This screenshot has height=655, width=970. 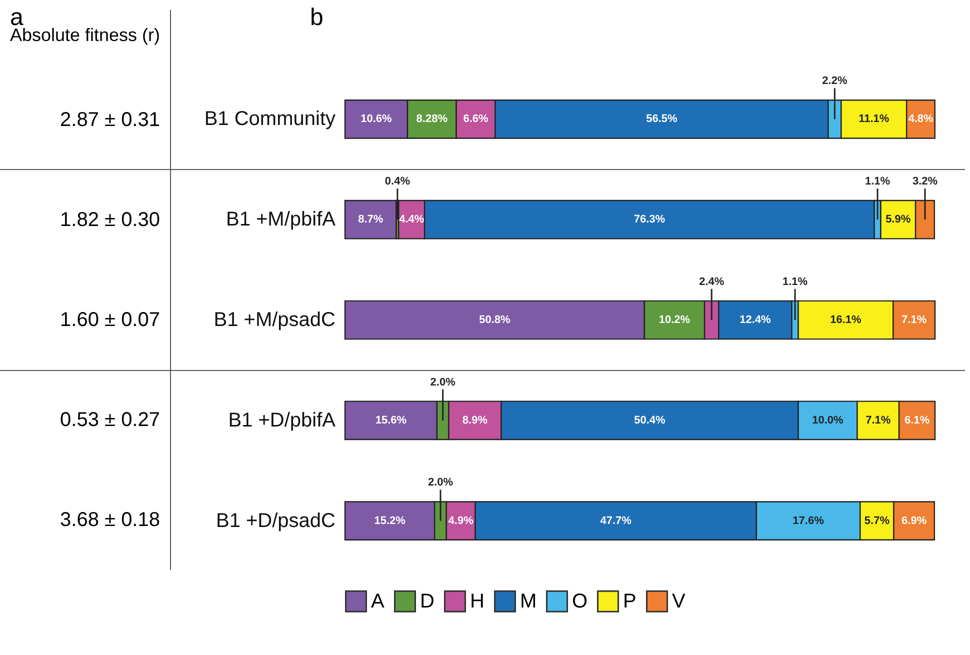 What do you see at coordinates (835, 81) in the screenshot?
I see `data-label: 2.2%` at bounding box center [835, 81].